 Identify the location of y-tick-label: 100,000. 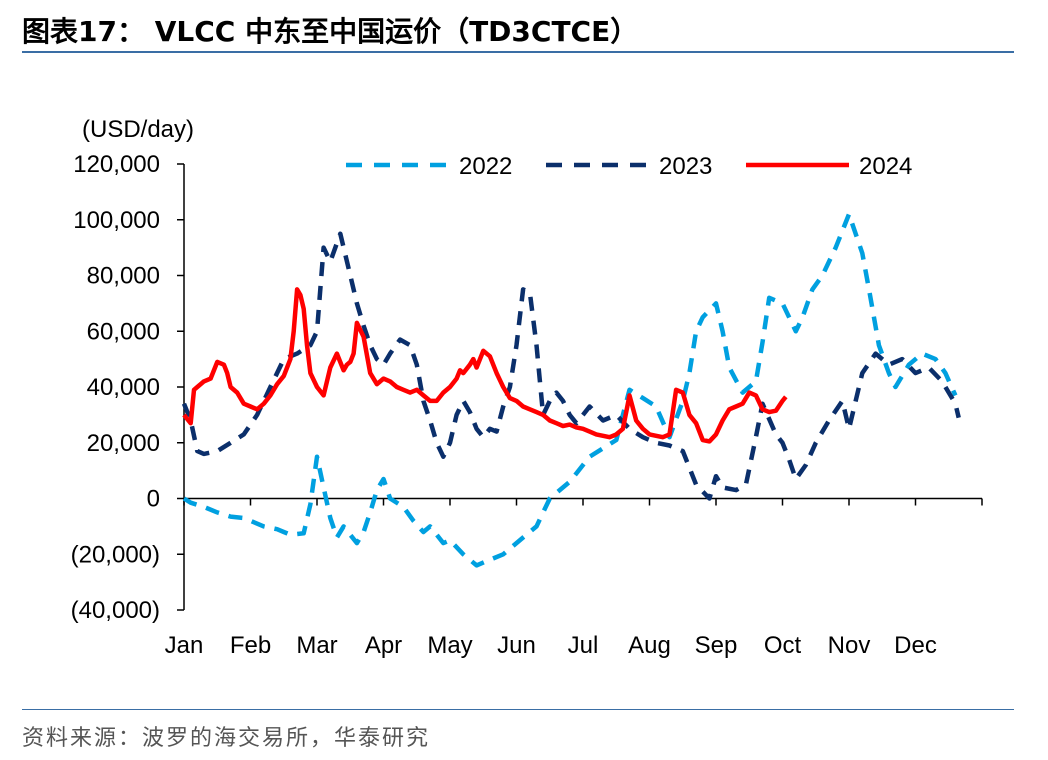
(116, 220).